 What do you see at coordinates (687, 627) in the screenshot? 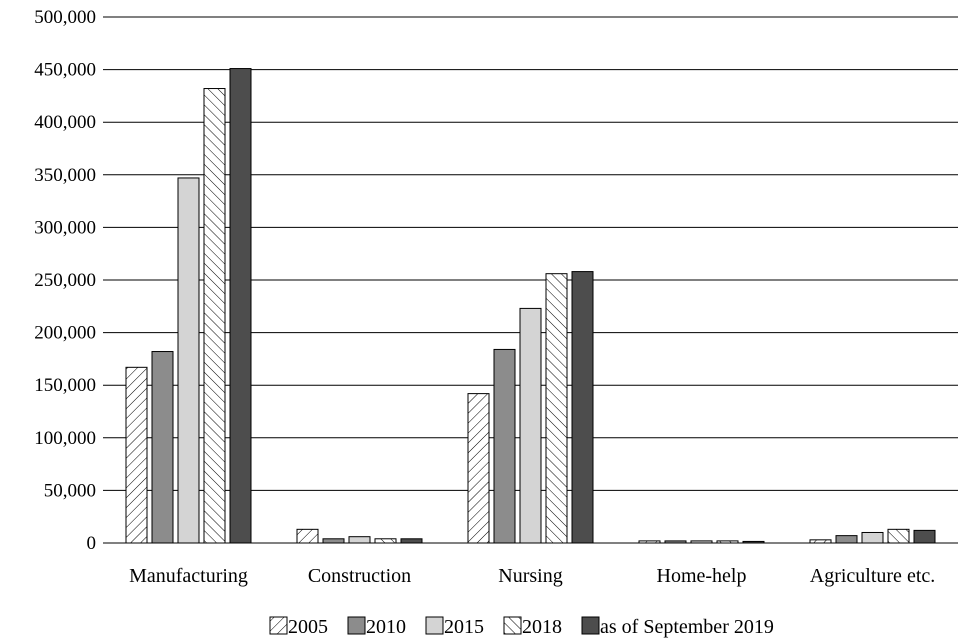
I see `legend-label: as of September 2019` at bounding box center [687, 627].